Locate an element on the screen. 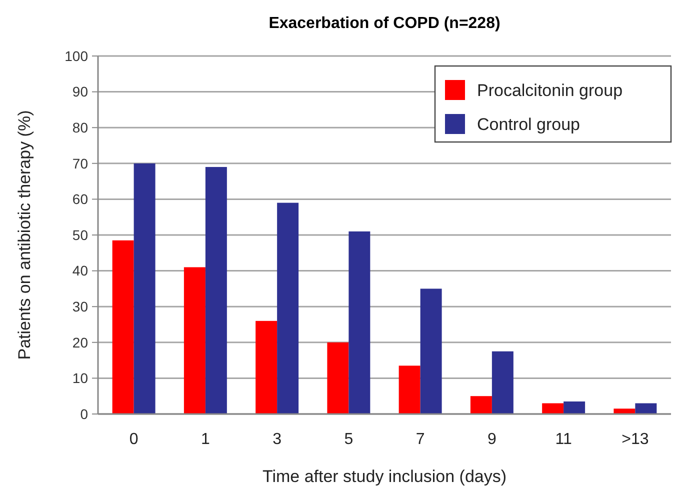  y-tick-label: 0 is located at coordinates (84, 414).